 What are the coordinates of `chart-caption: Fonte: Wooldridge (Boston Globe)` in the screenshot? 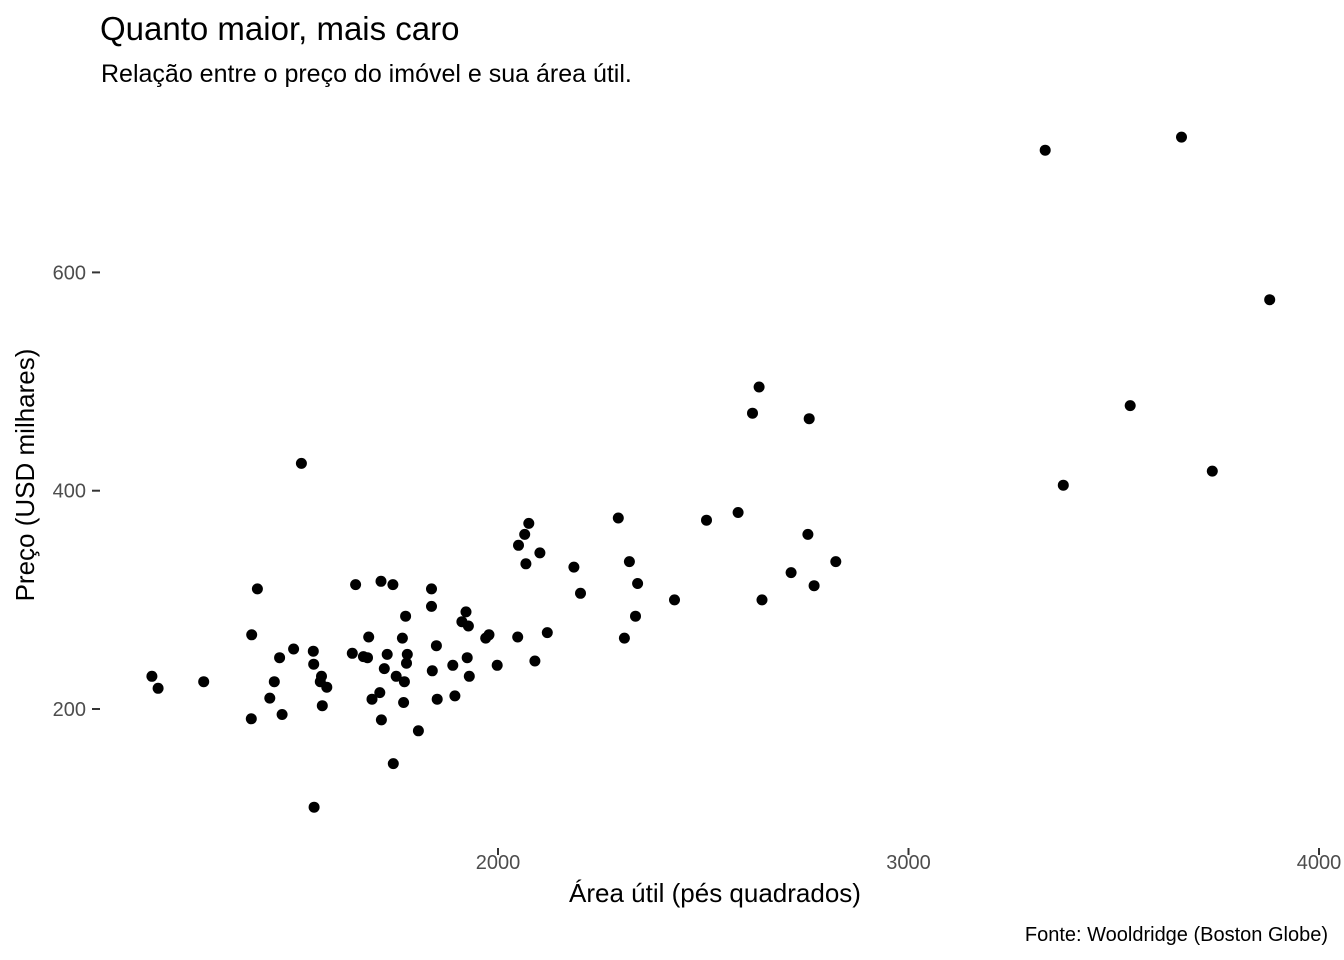 It's located at (1176, 935).